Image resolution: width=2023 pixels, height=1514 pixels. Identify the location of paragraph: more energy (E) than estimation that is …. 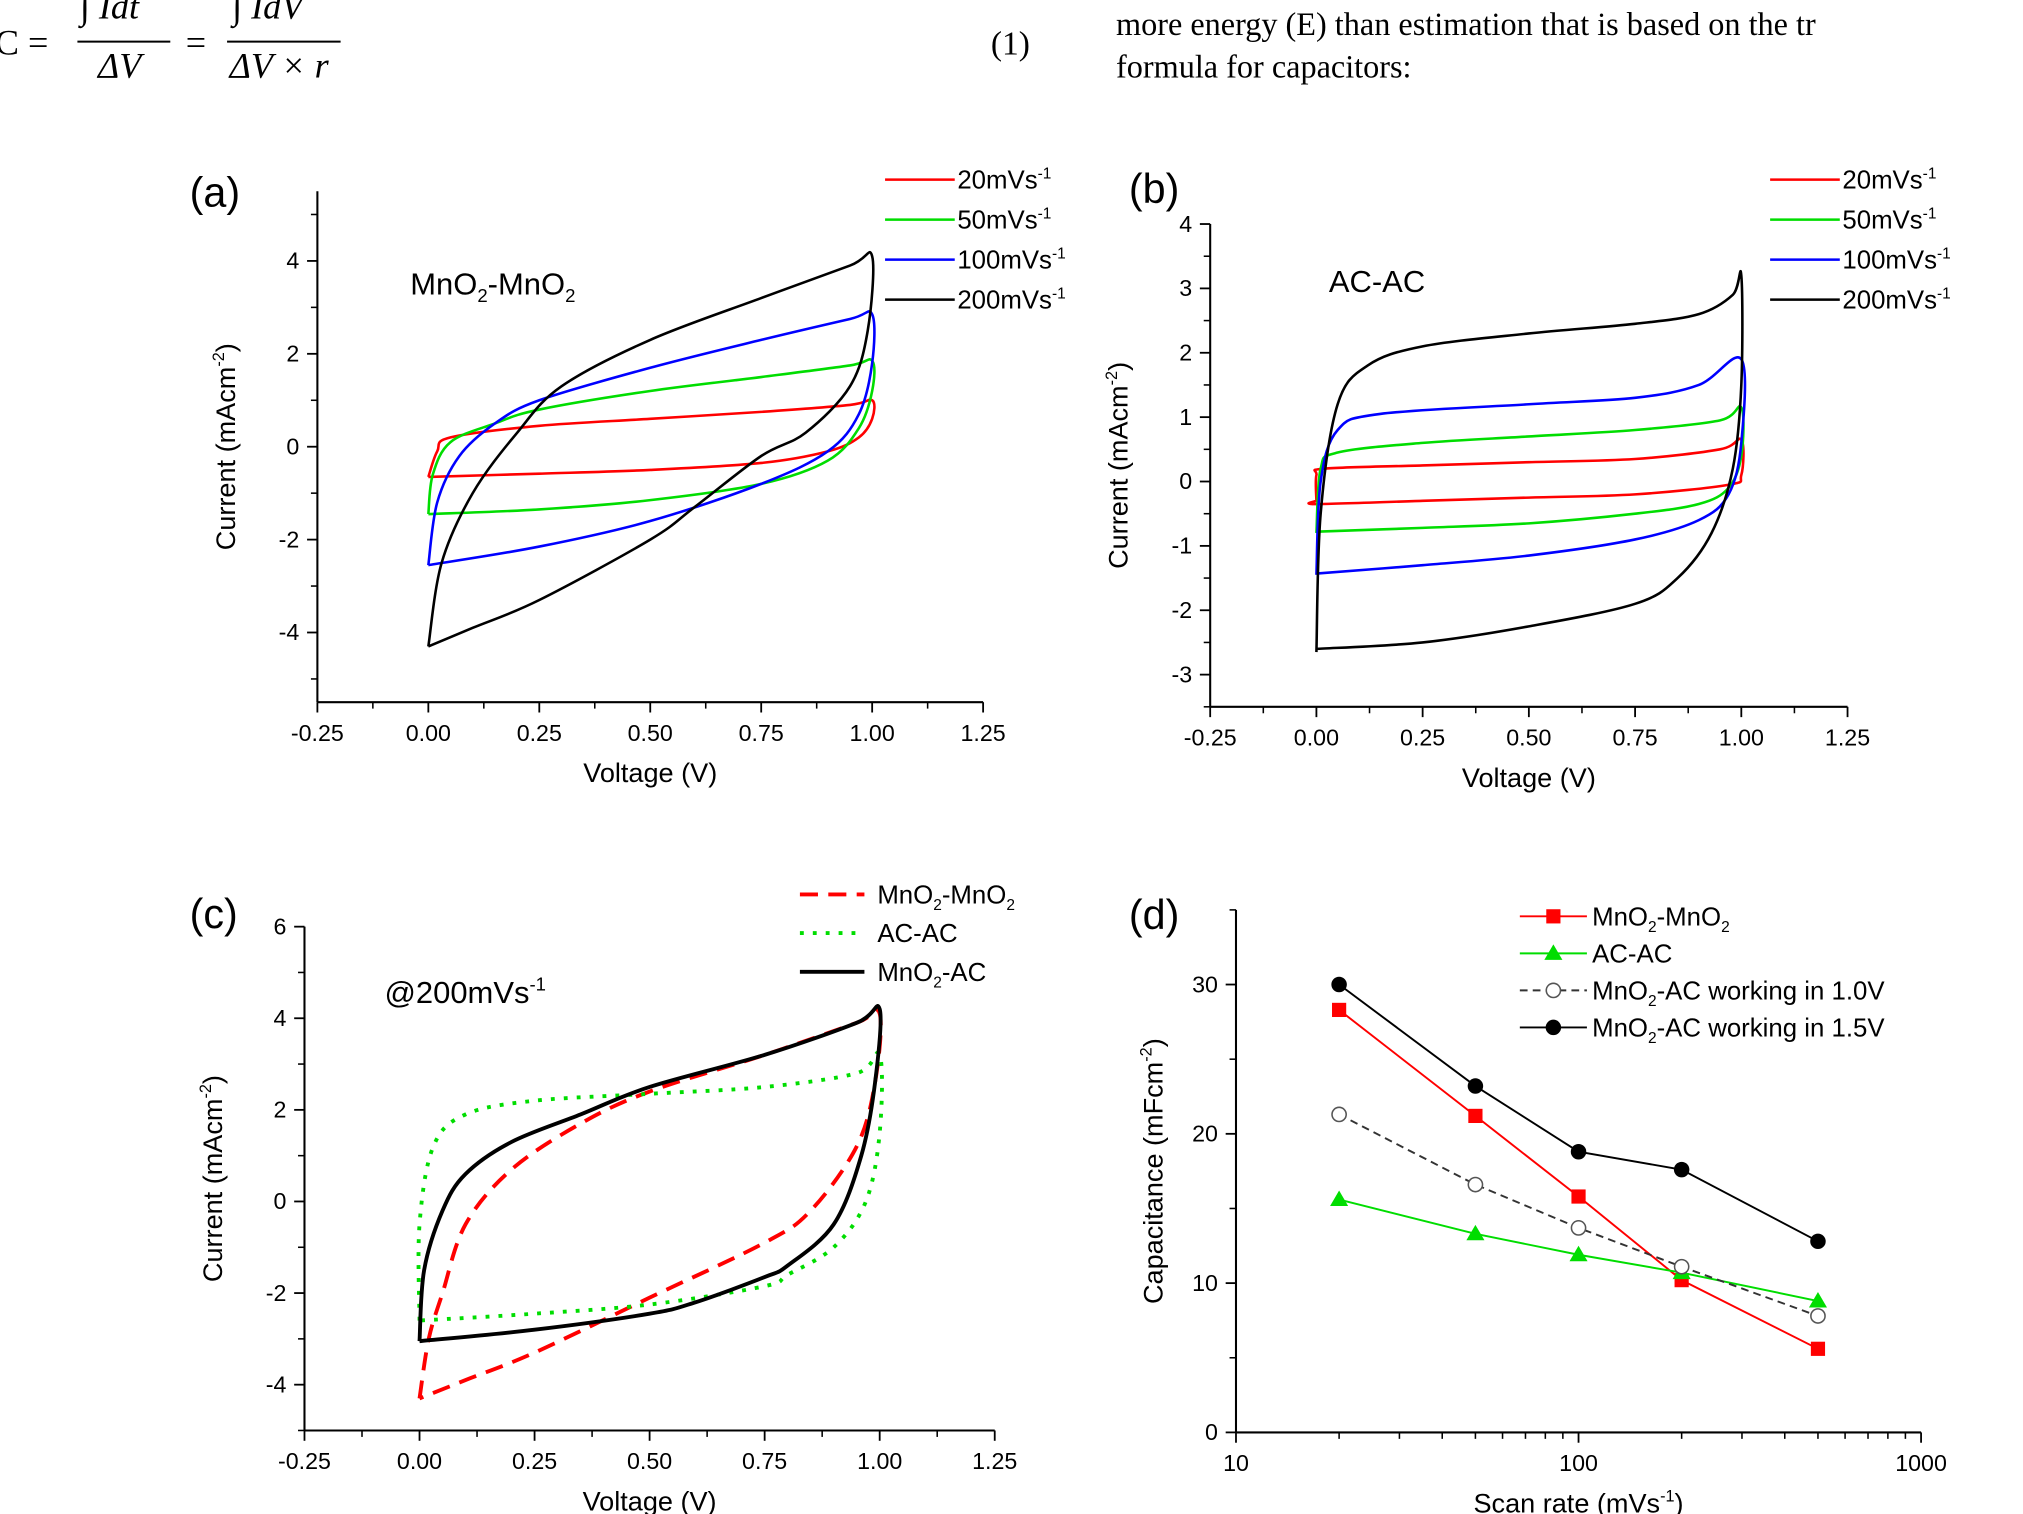
(1466, 45).